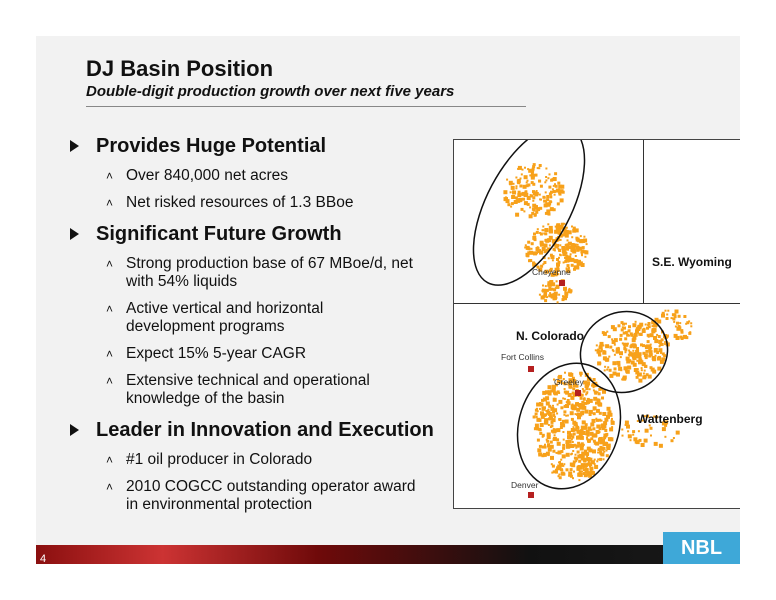 Image resolution: width=776 pixels, height=600 pixels. What do you see at coordinates (550, 336) in the screenshot?
I see `region-label-n-colorado: N. Colorado` at bounding box center [550, 336].